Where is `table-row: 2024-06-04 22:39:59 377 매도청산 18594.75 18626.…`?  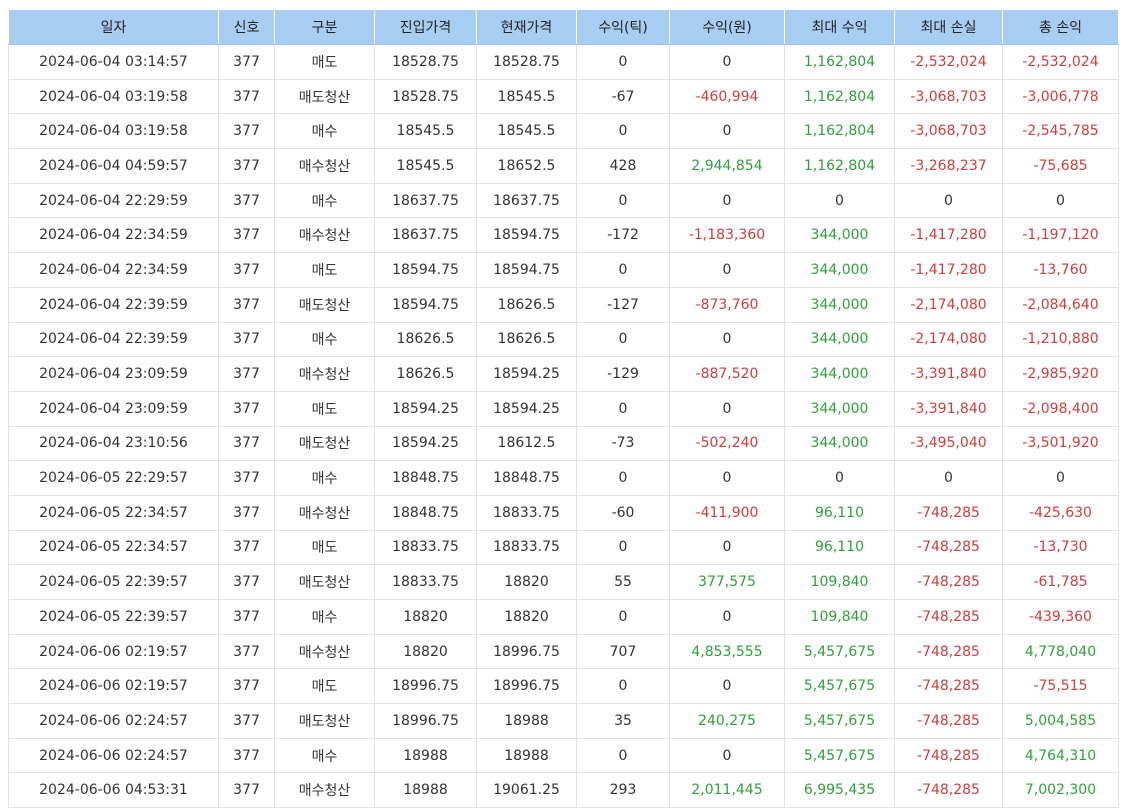
table-row: 2024-06-04 22:39:59 377 매도청산 18594.75 18626.… is located at coordinates (563, 304).